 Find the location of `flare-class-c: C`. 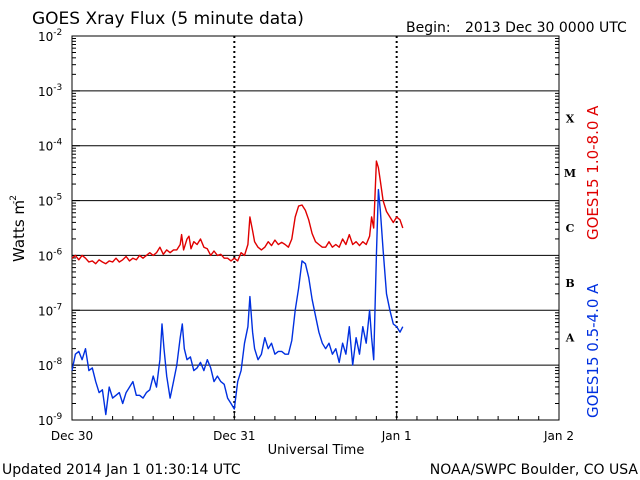

flare-class-c: C is located at coordinates (570, 228).